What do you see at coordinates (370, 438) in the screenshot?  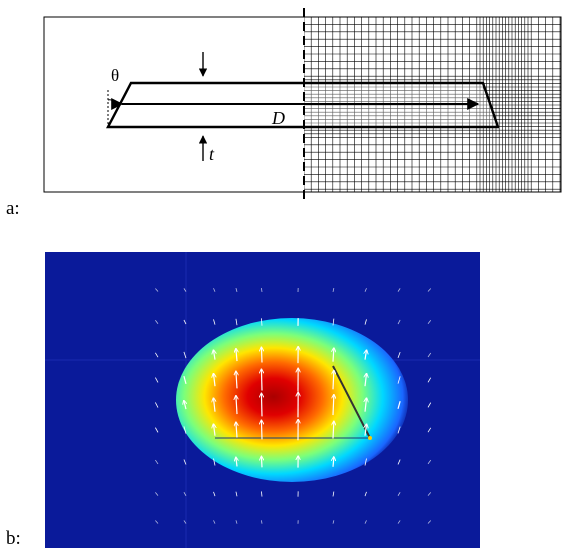 I see `crack-tip-marker` at bounding box center [370, 438].